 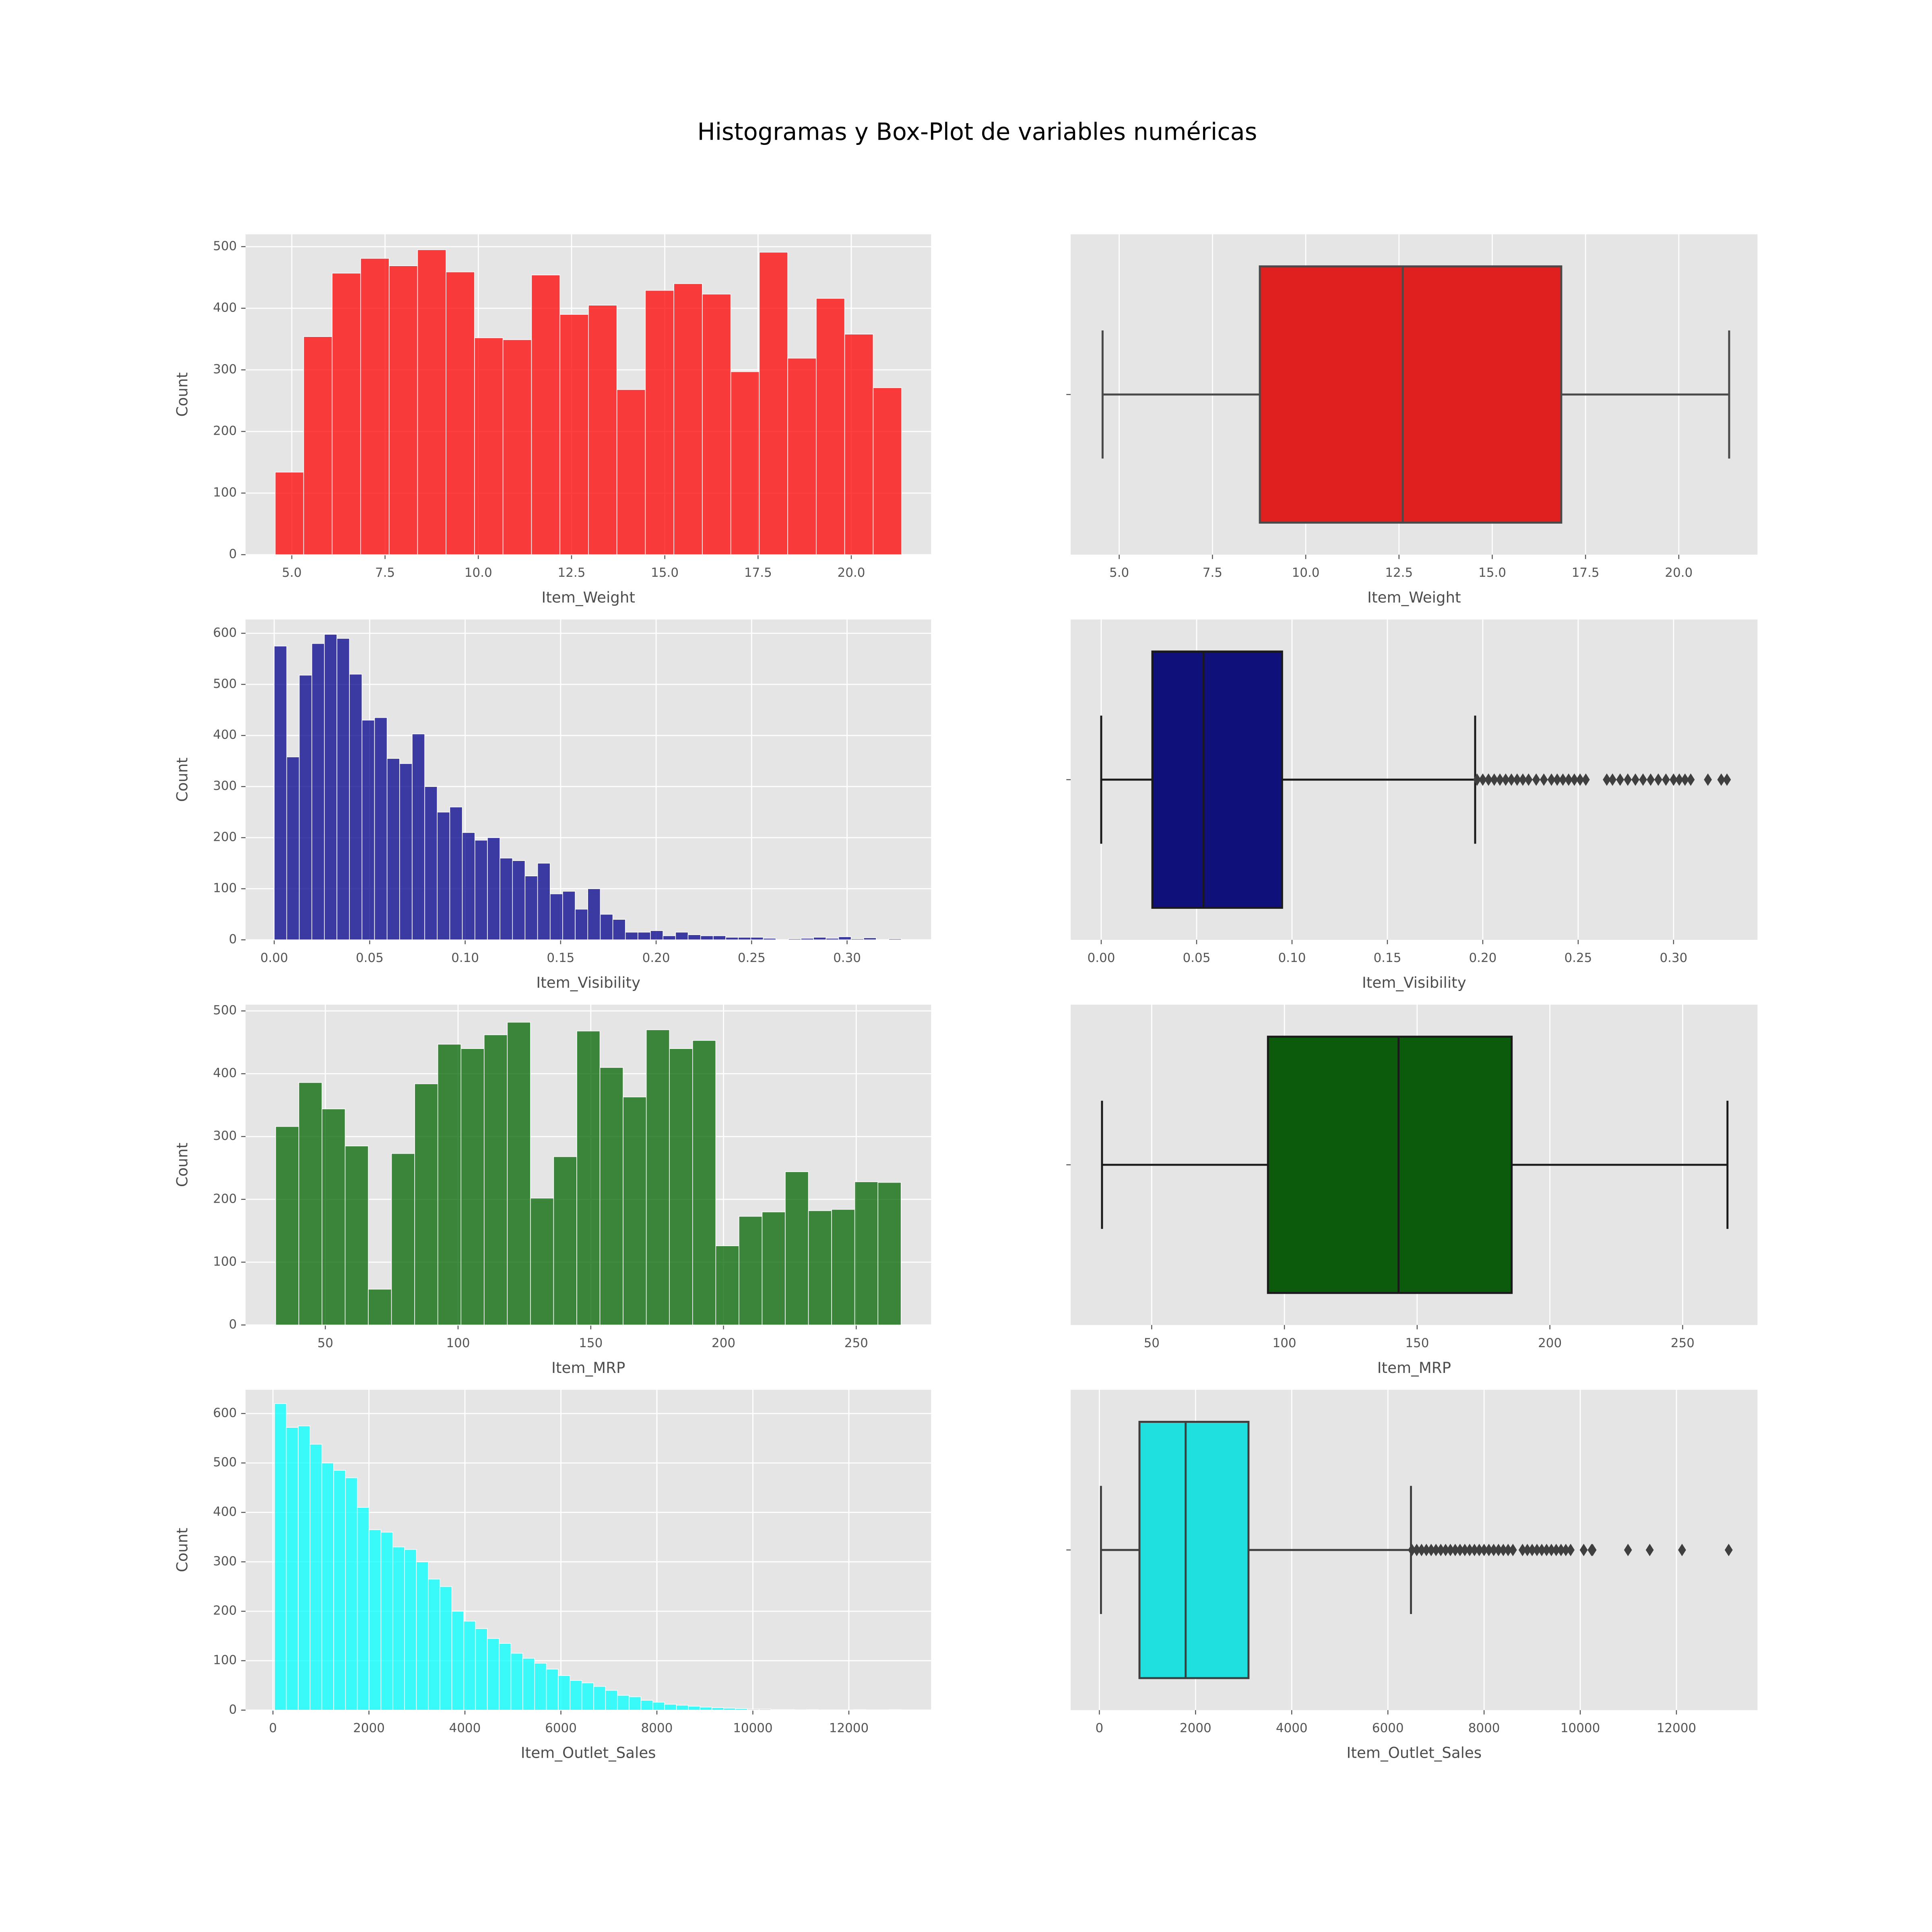 What do you see at coordinates (560, 958) in the screenshot?
I see `x-tick-label: 0.15` at bounding box center [560, 958].